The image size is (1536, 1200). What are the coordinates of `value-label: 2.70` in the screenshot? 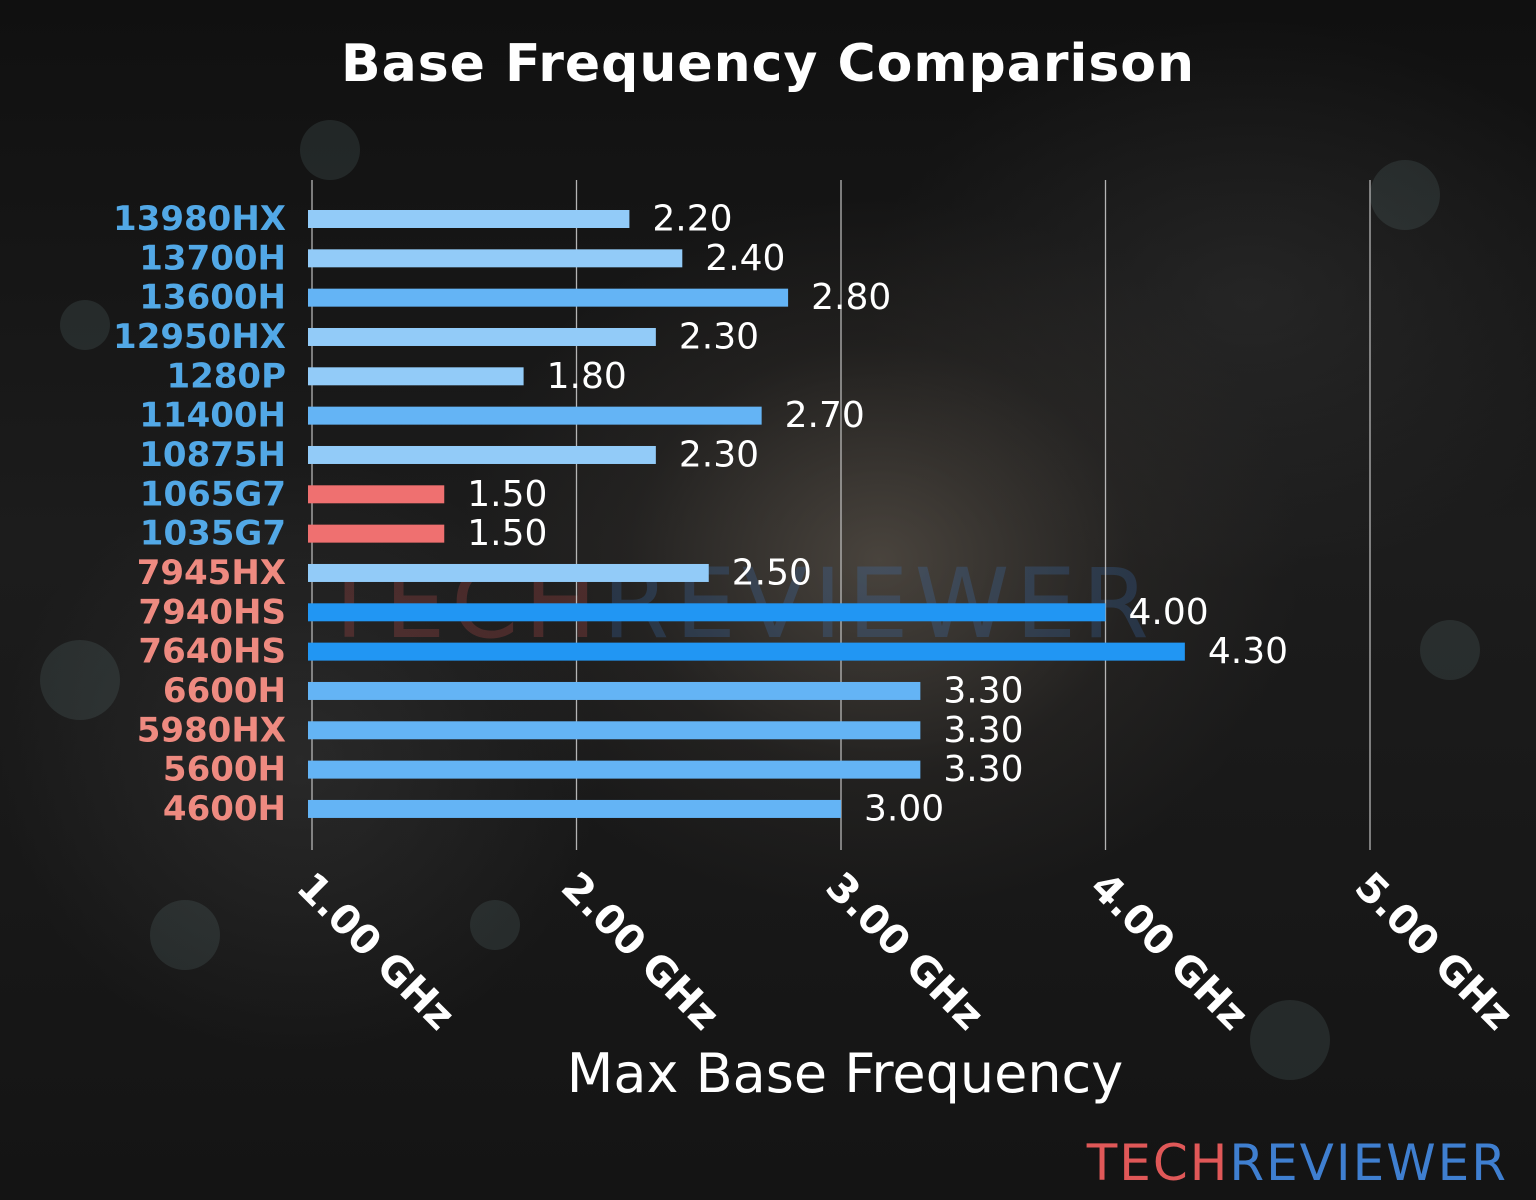 It's located at (825, 415).